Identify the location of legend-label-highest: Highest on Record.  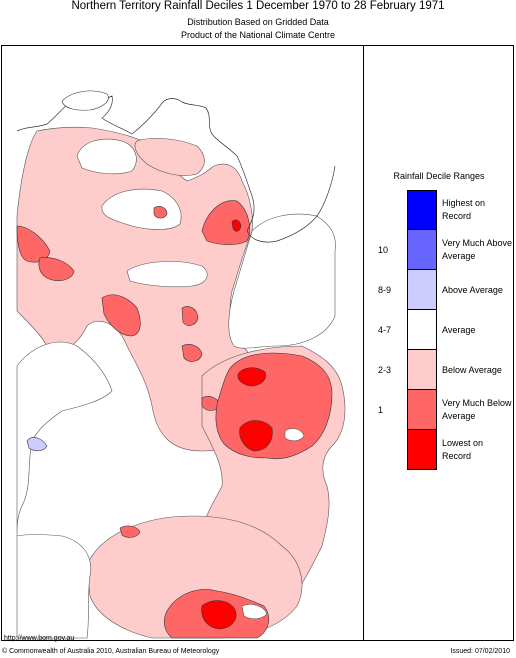
(464, 209).